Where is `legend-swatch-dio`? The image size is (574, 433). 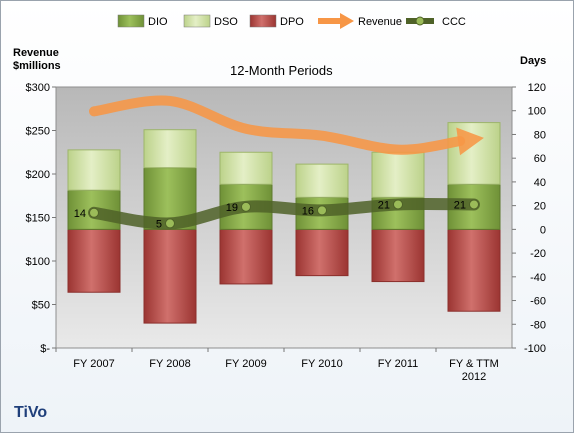
legend-swatch-dio is located at coordinates (131, 21).